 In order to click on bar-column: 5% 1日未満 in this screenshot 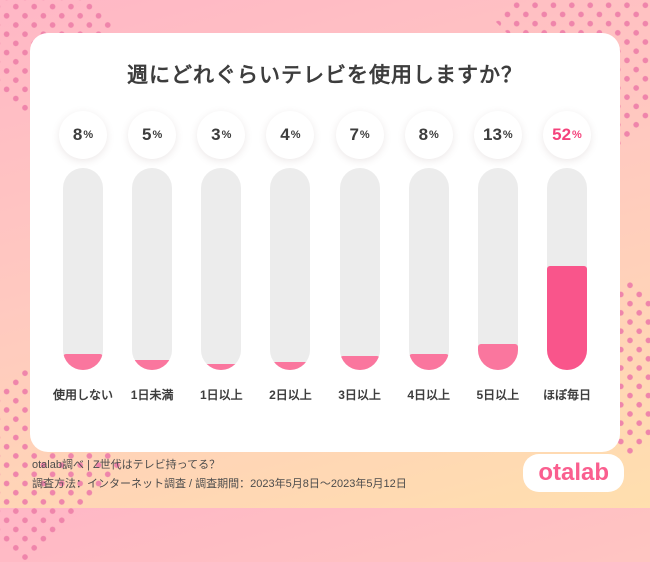, I will do `click(152, 257)`.